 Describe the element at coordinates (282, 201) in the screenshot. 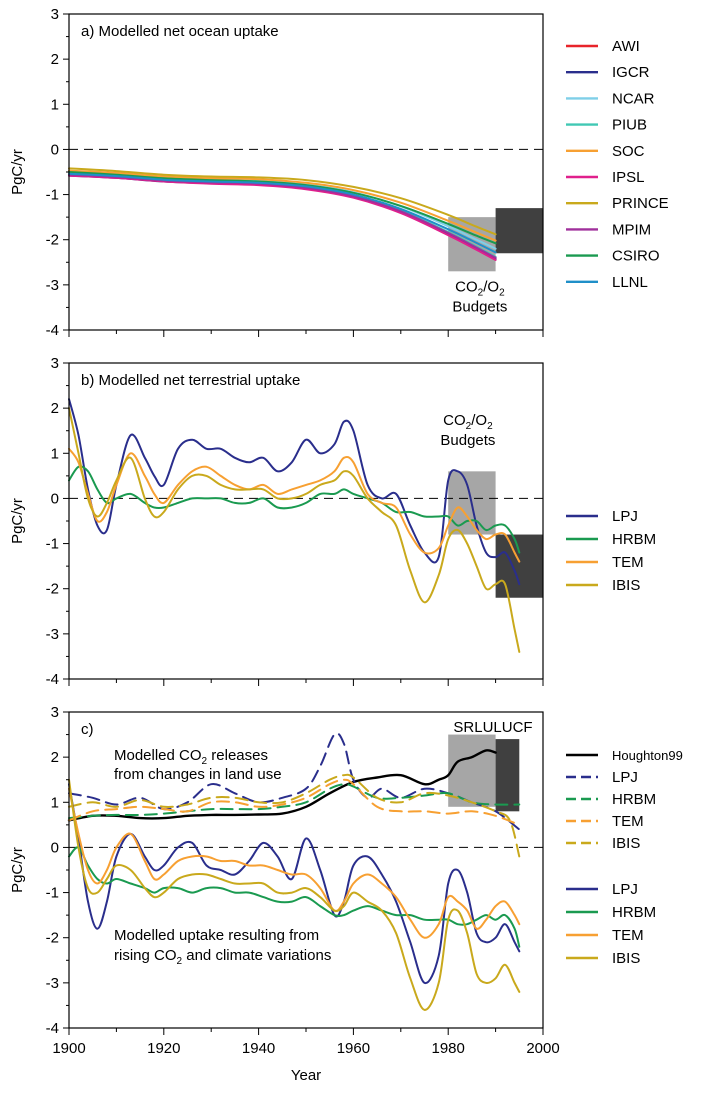

I see `series-line-prince` at that location.